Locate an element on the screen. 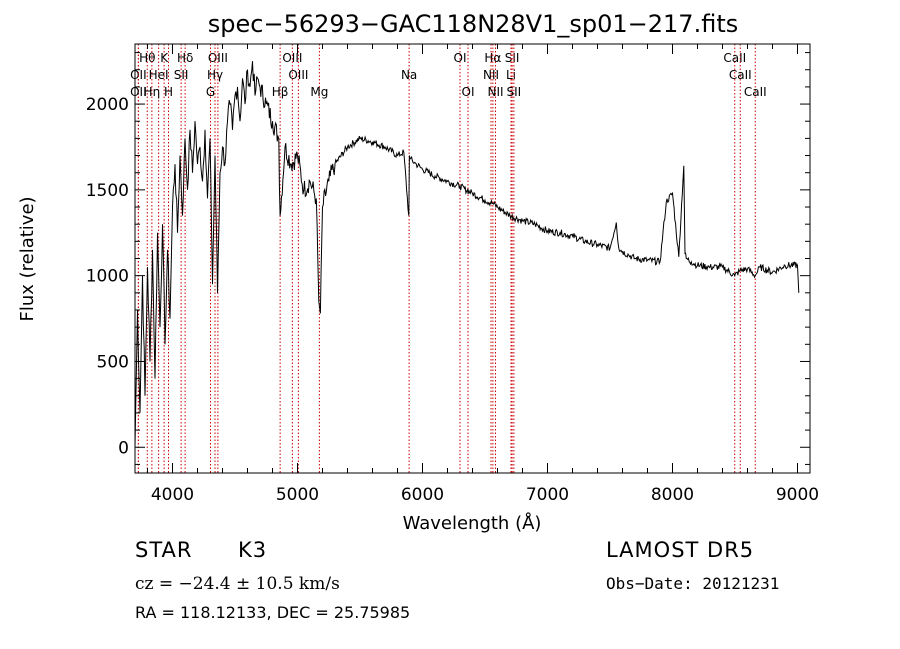  line-marker-label-24: SII is located at coordinates (514, 92).